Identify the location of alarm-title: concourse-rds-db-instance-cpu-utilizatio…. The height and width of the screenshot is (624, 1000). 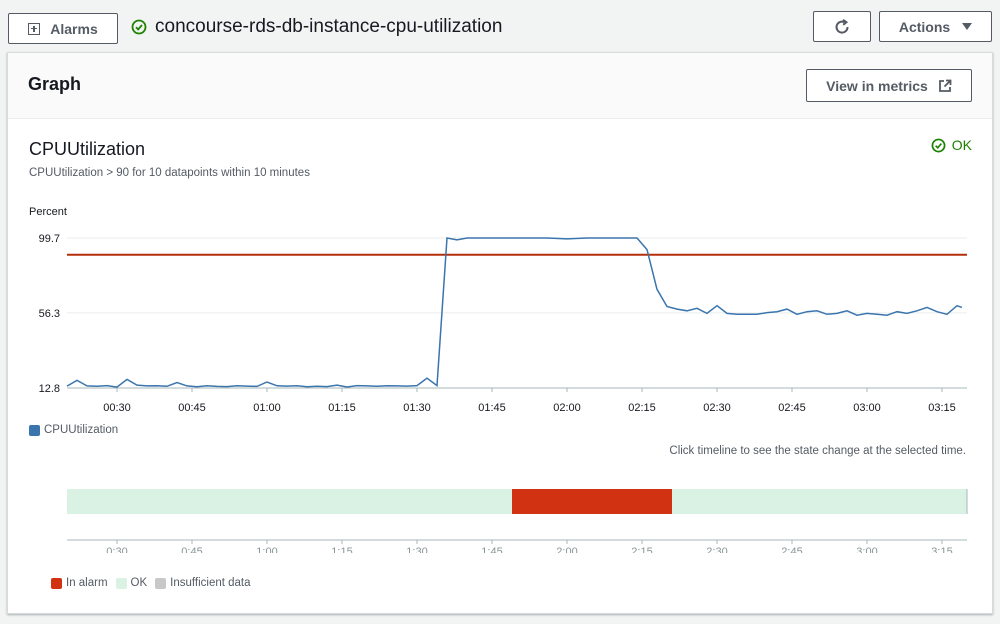
(316, 27).